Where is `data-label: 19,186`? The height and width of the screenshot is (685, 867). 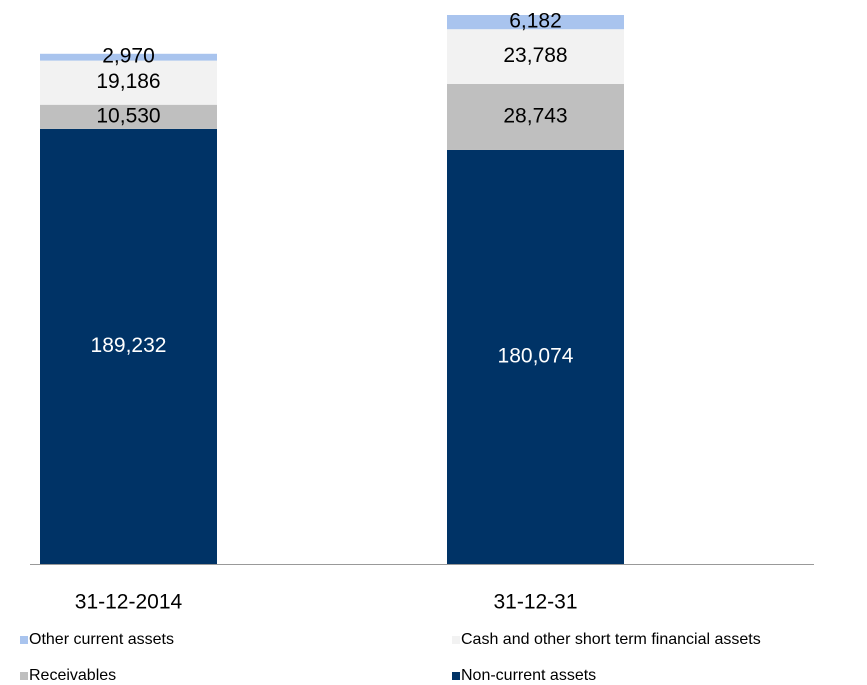
data-label: 19,186 is located at coordinates (128, 81).